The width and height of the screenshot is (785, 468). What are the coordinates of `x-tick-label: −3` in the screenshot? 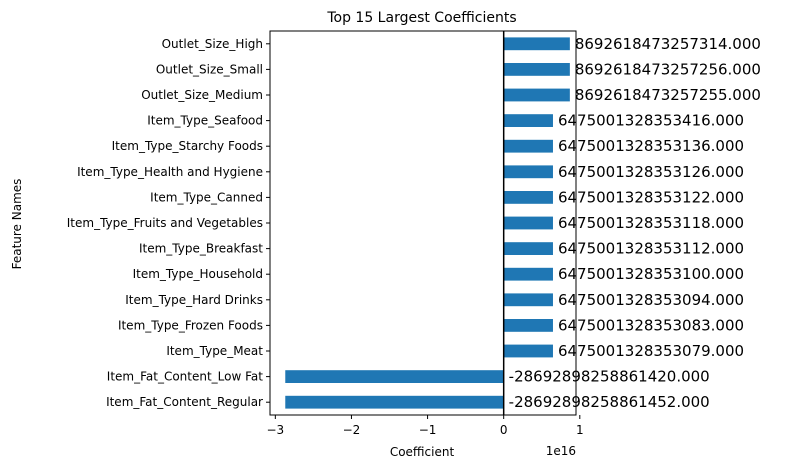 It's located at (275, 430).